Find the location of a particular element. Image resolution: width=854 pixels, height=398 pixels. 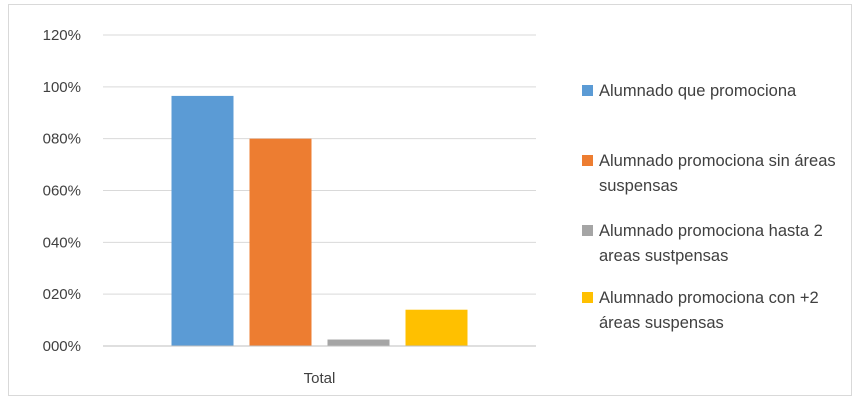

y-tick-label: 120% is located at coordinates (62, 35).